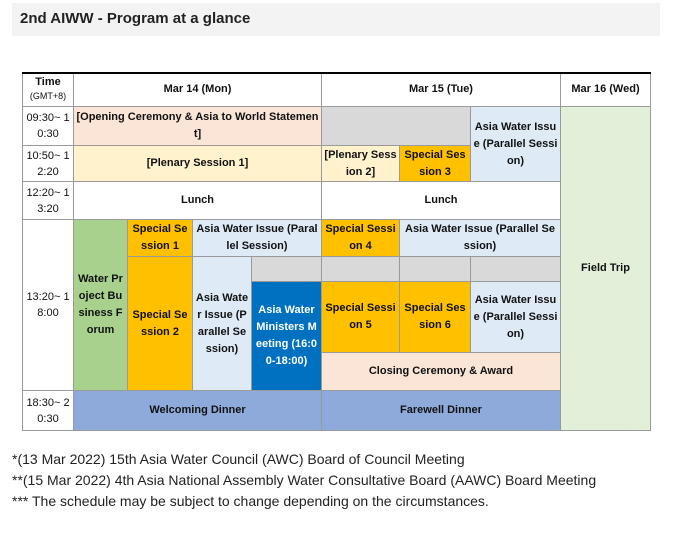 The height and width of the screenshot is (535, 684). What do you see at coordinates (257, 238) in the screenshot?
I see `asia-water-issue-mon-top: Asia Water Issue (Parallel Session)` at bounding box center [257, 238].